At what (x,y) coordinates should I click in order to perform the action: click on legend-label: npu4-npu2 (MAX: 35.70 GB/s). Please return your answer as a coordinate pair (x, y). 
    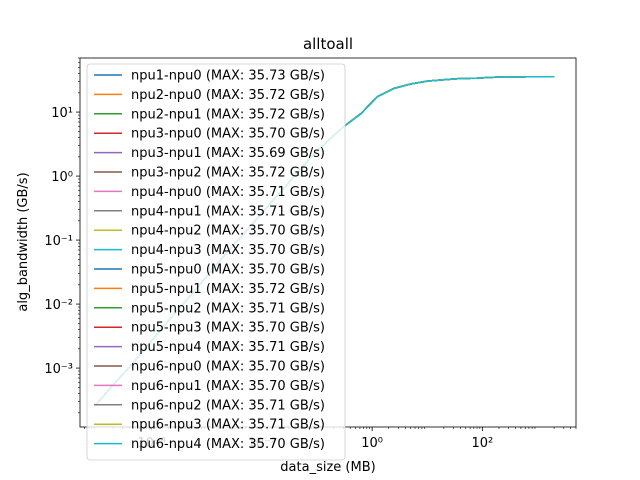
    Looking at the image, I should click on (228, 231).